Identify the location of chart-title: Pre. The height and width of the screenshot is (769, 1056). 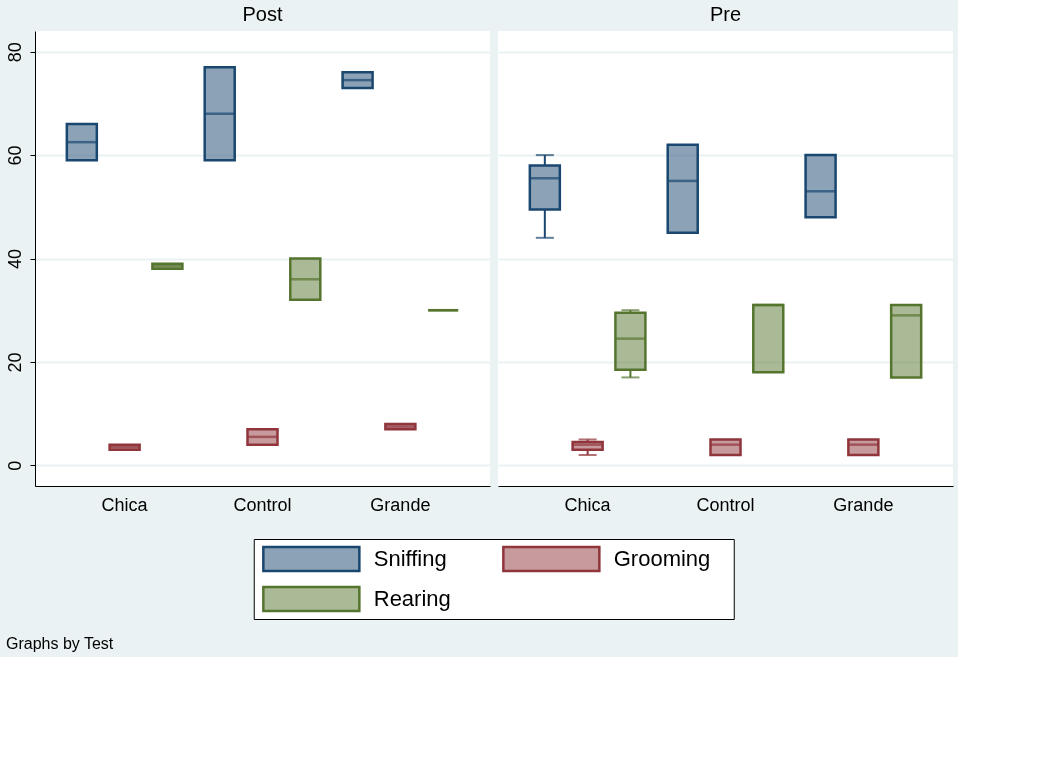
(725, 14).